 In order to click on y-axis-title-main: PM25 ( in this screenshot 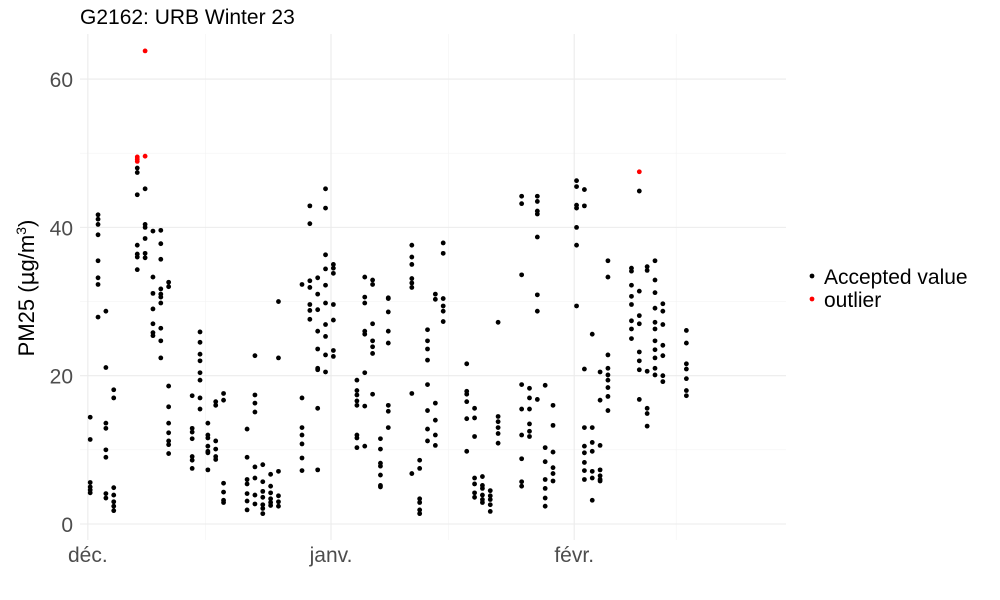, I will do `click(26, 321)`.